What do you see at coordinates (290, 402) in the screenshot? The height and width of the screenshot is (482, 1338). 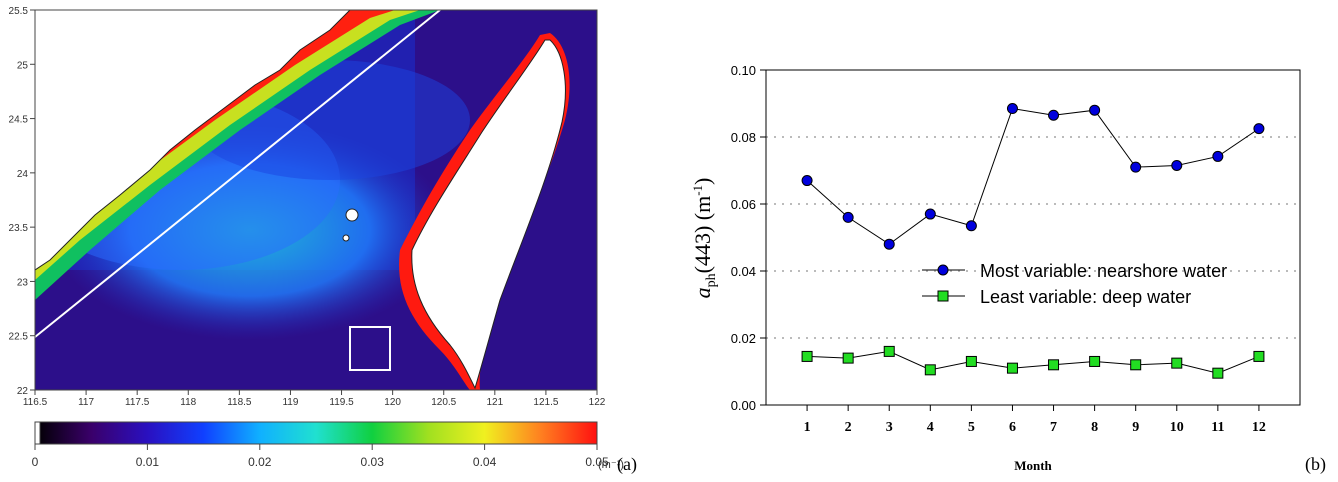 I see `lon-tick-label: 119` at bounding box center [290, 402].